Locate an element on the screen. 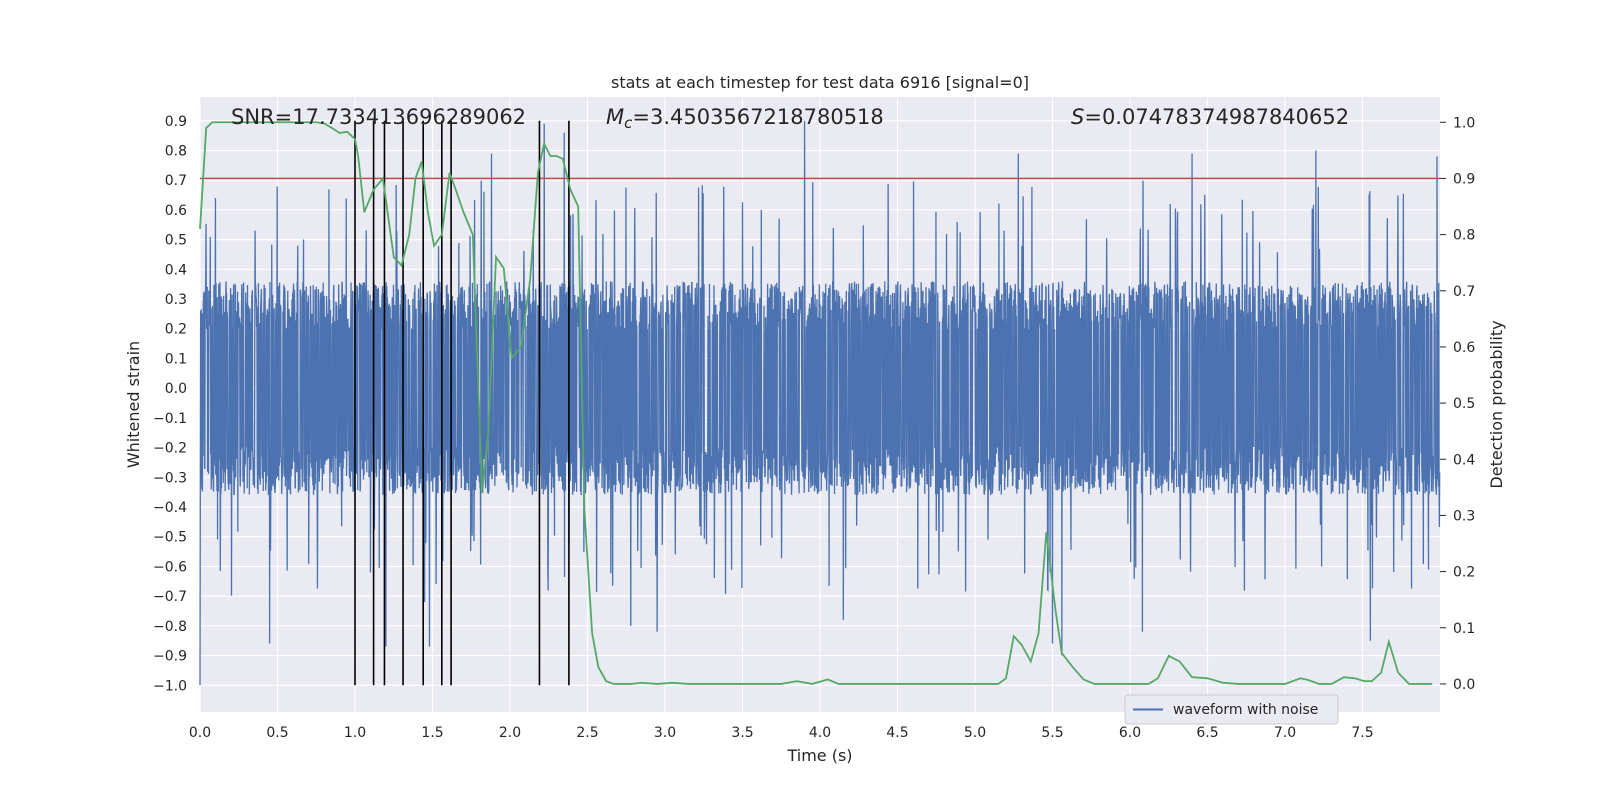  left-y-tick-label: 0.0 is located at coordinates (176, 389).